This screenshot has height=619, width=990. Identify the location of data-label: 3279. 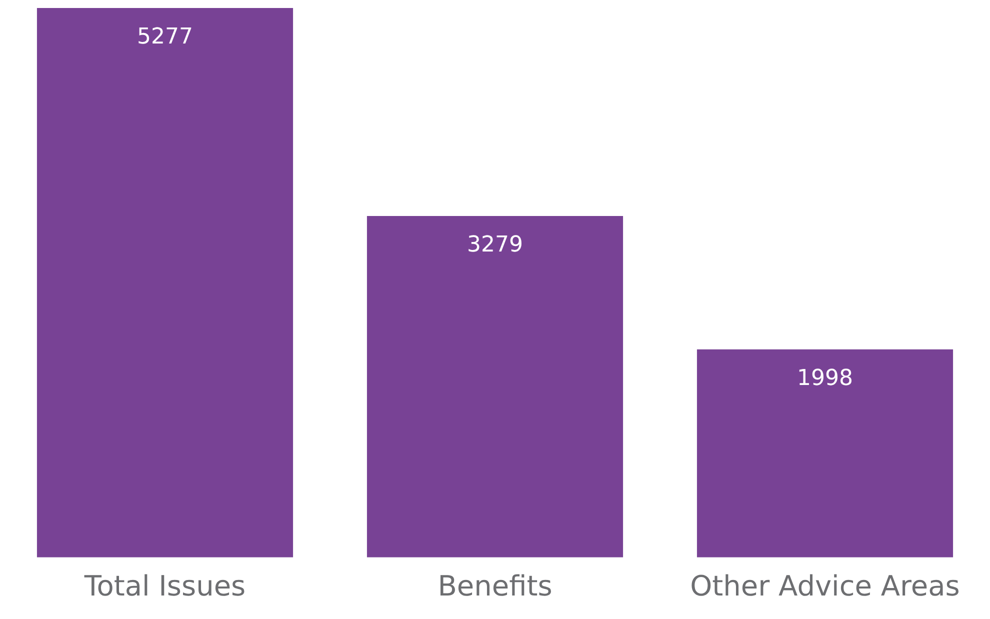
(495, 245).